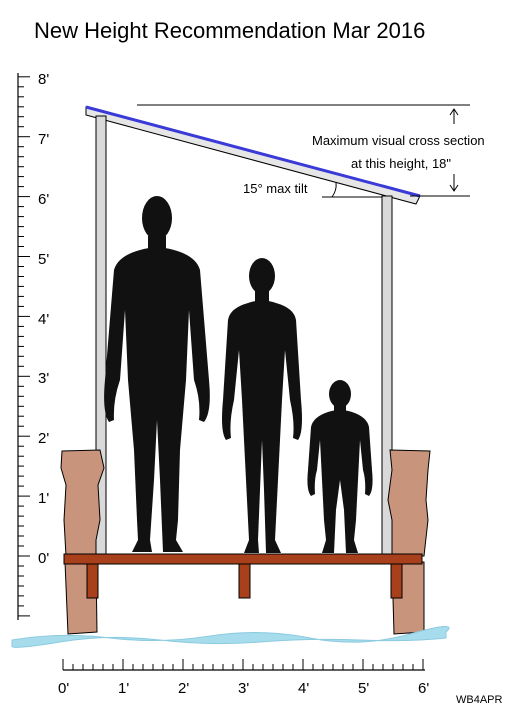 The height and width of the screenshot is (708, 513). I want to click on cross-section-label-line2: at this height, 18", so click(401, 163).